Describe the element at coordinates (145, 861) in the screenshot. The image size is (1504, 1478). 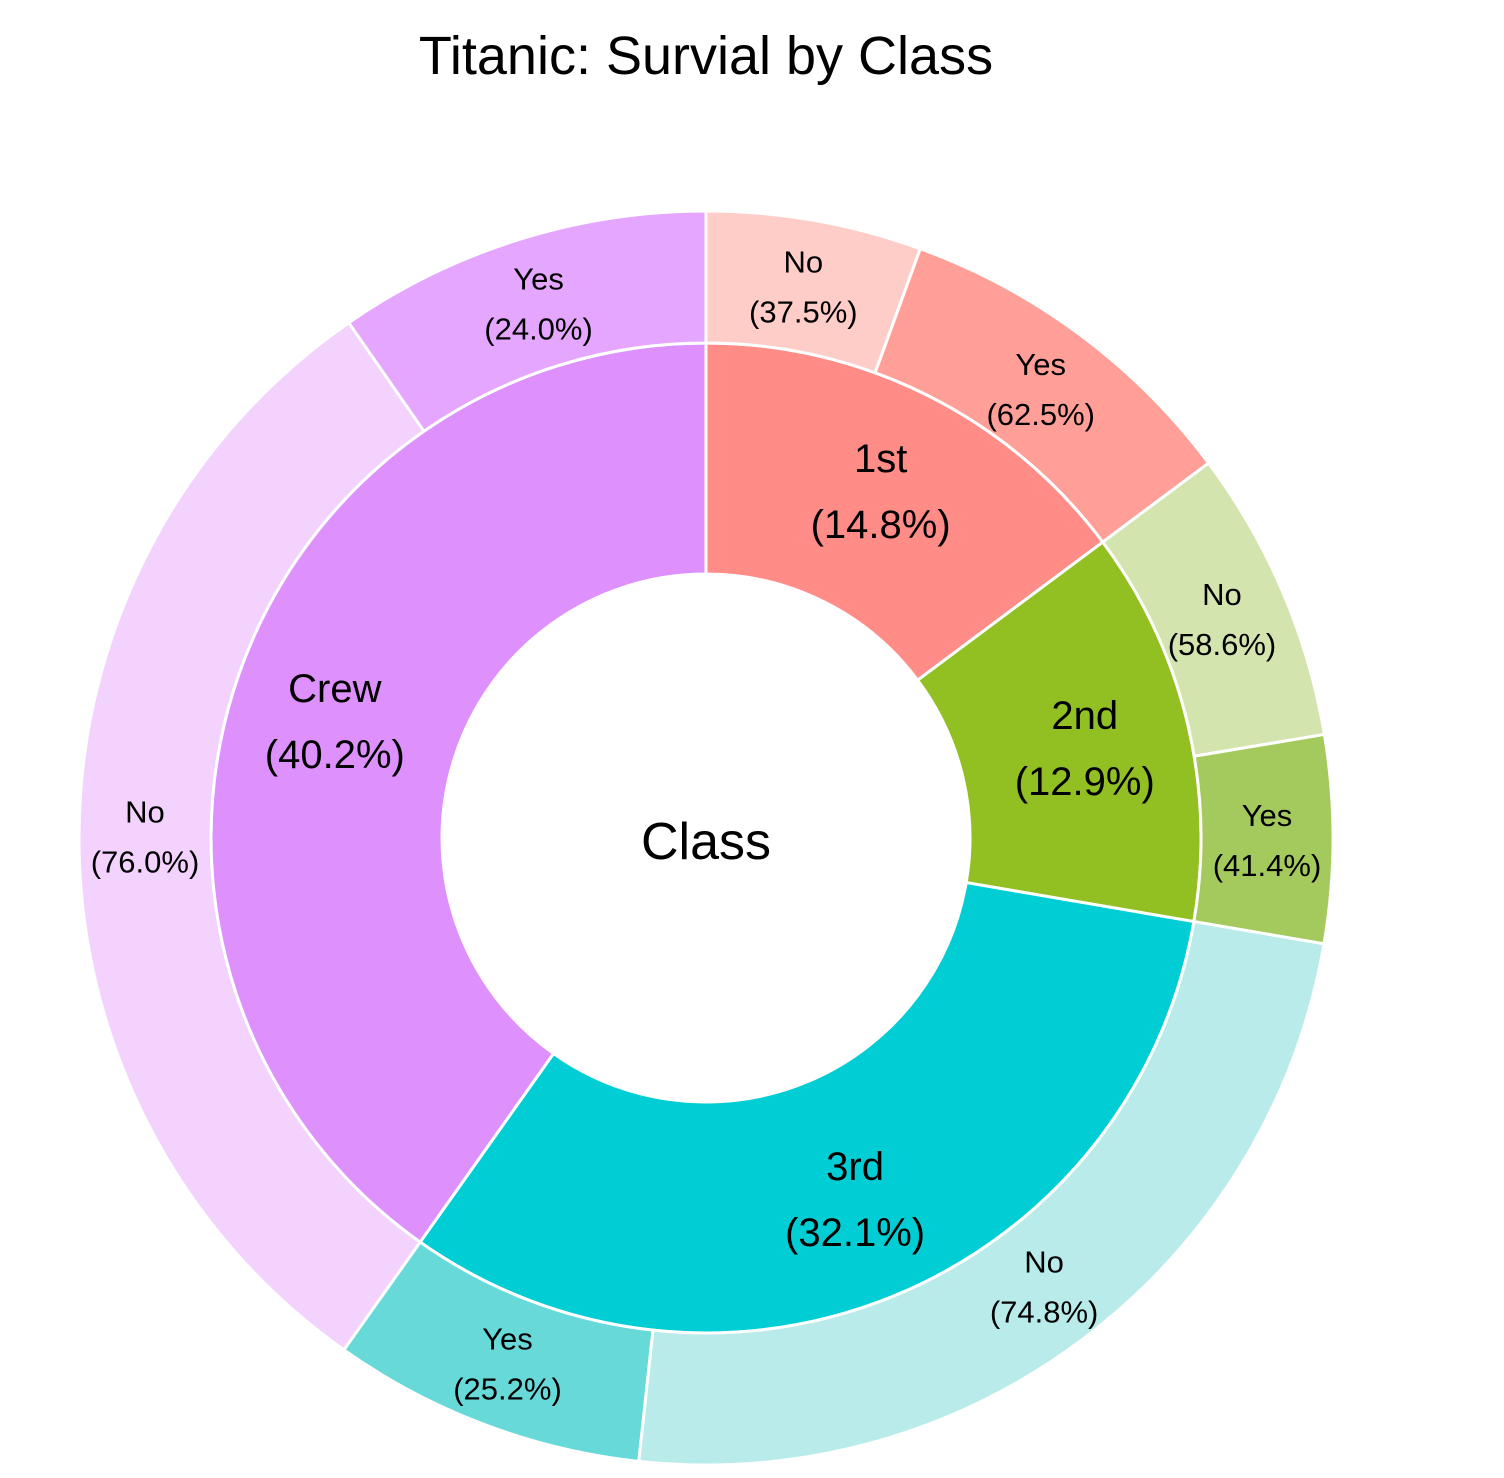
I see `outer-percent-crew-no: (76.0%)` at that location.